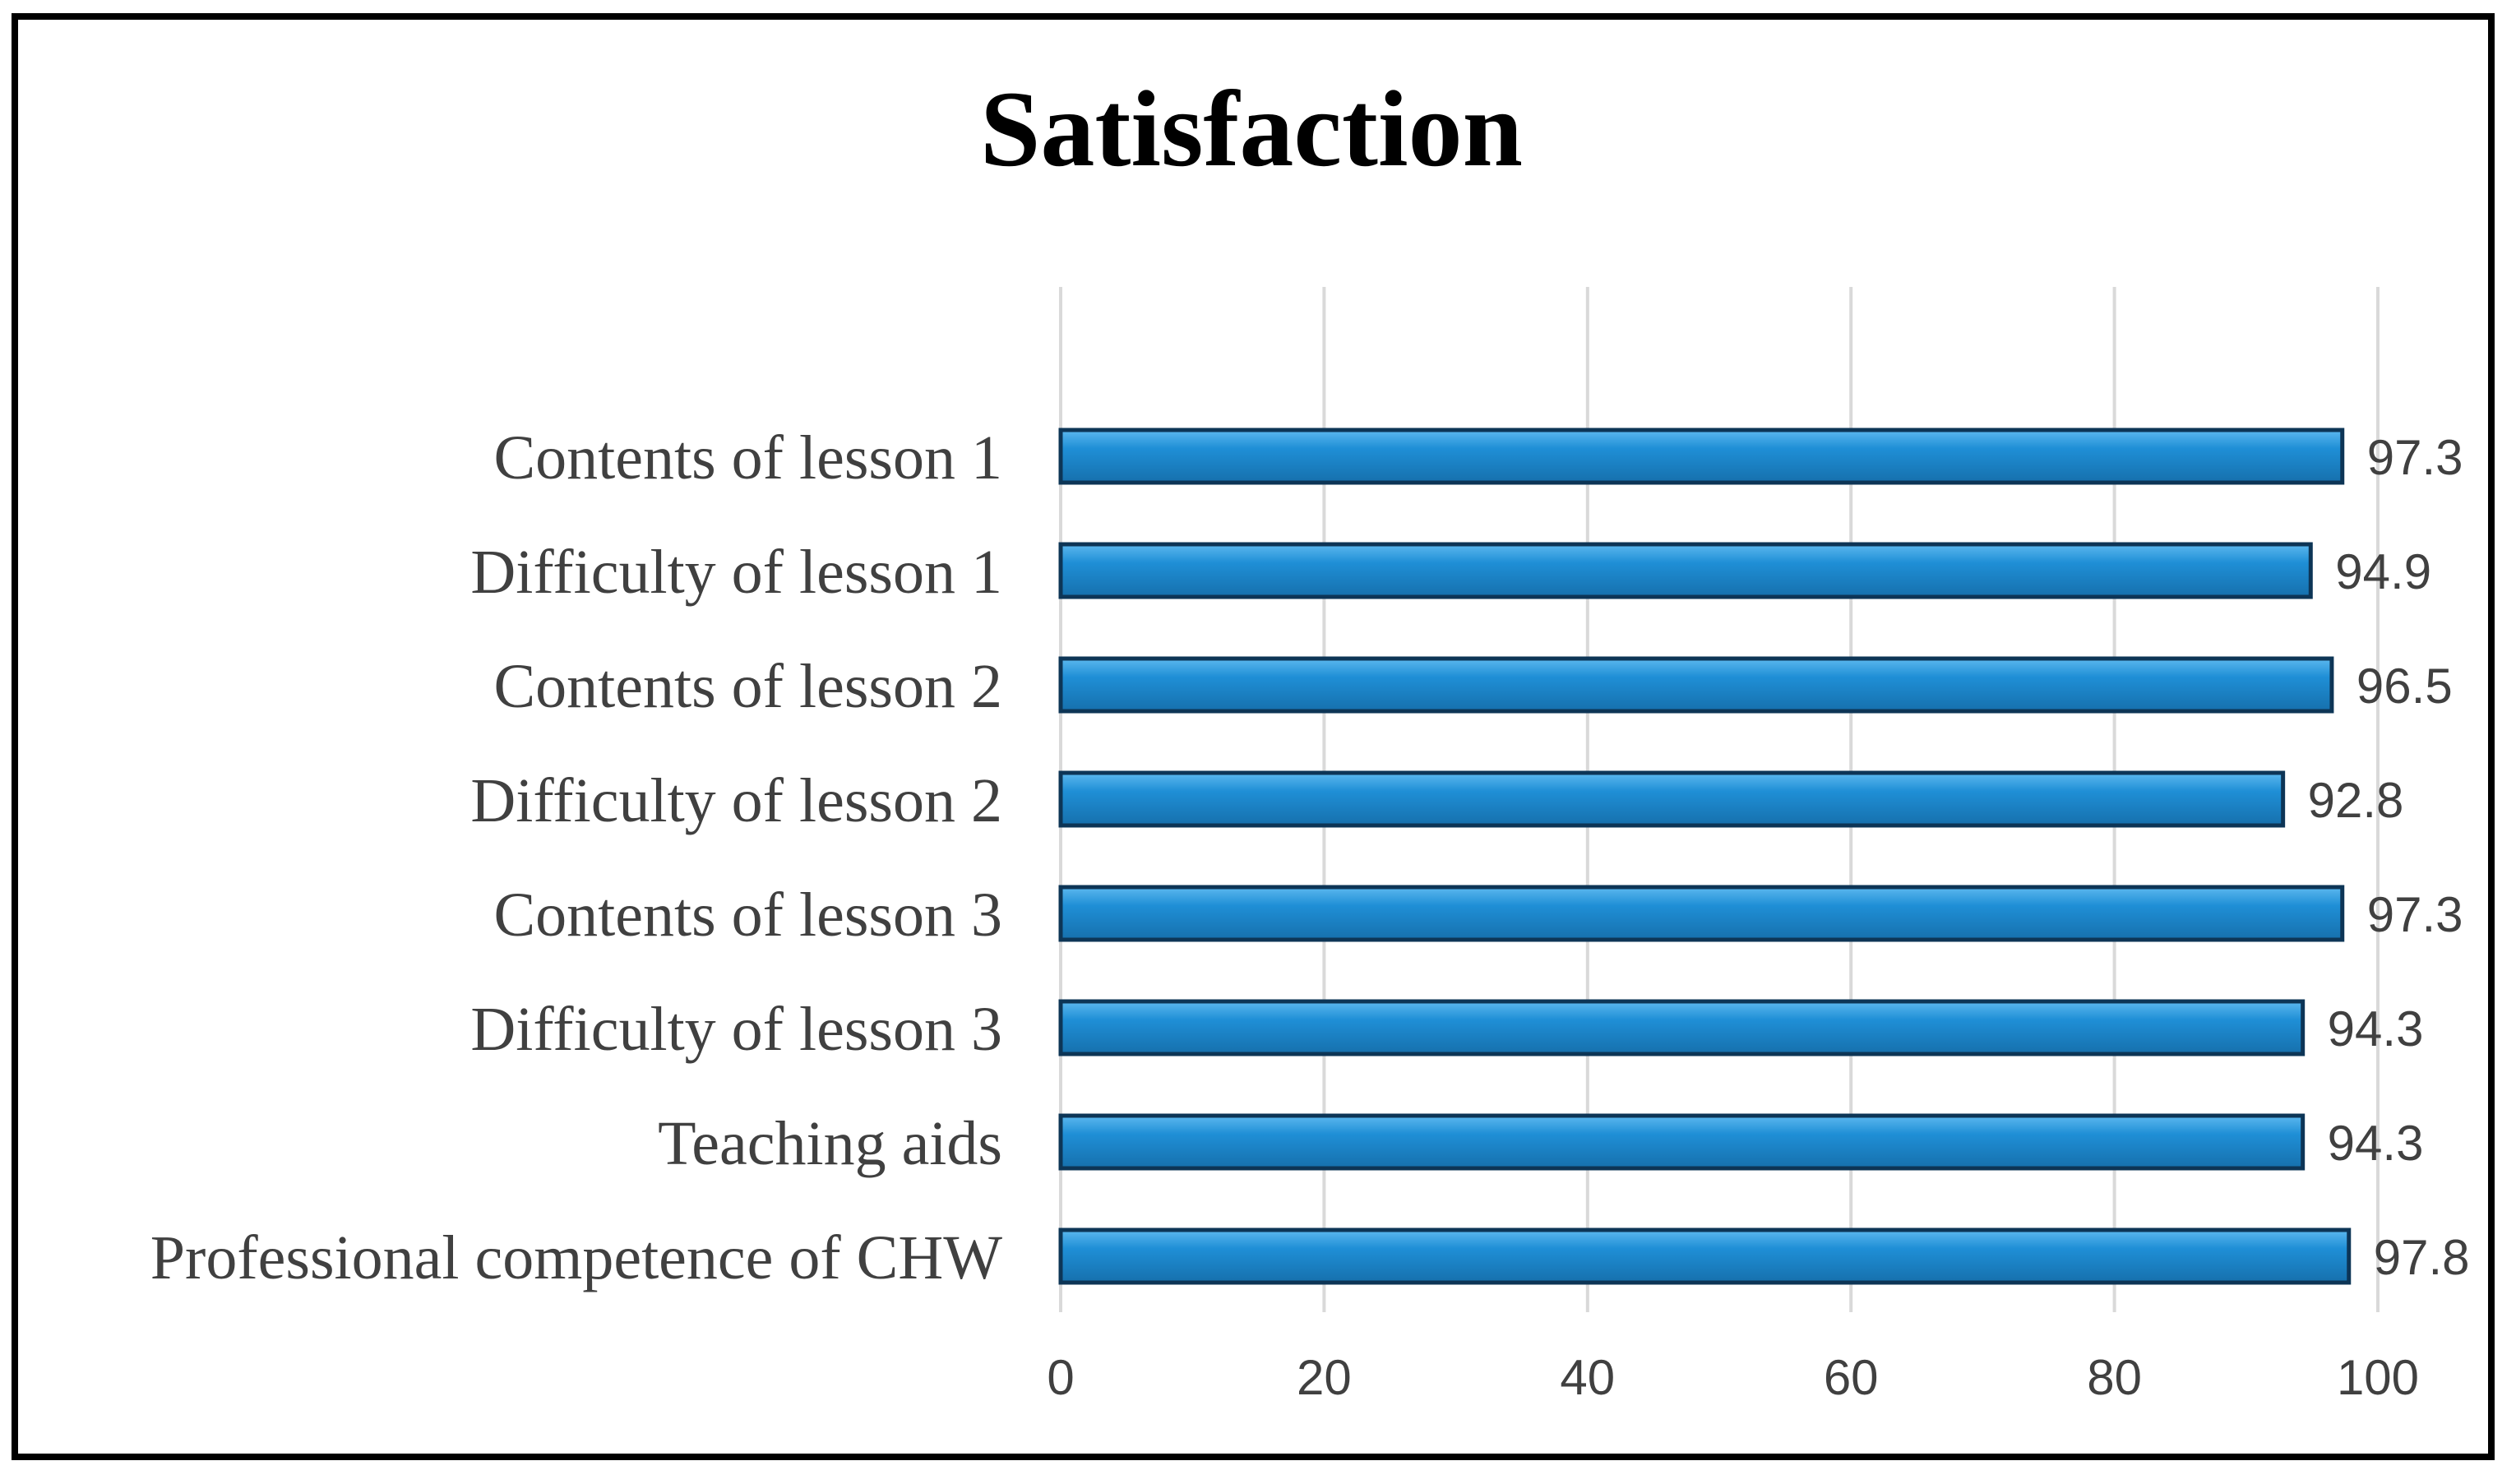  I want to click on data-label: 94.9, so click(2383, 571).